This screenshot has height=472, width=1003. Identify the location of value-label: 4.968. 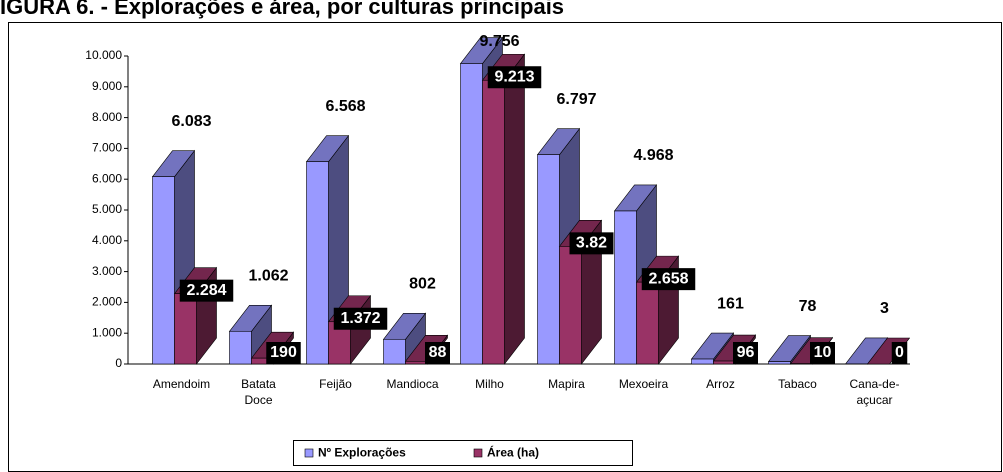
(653, 155).